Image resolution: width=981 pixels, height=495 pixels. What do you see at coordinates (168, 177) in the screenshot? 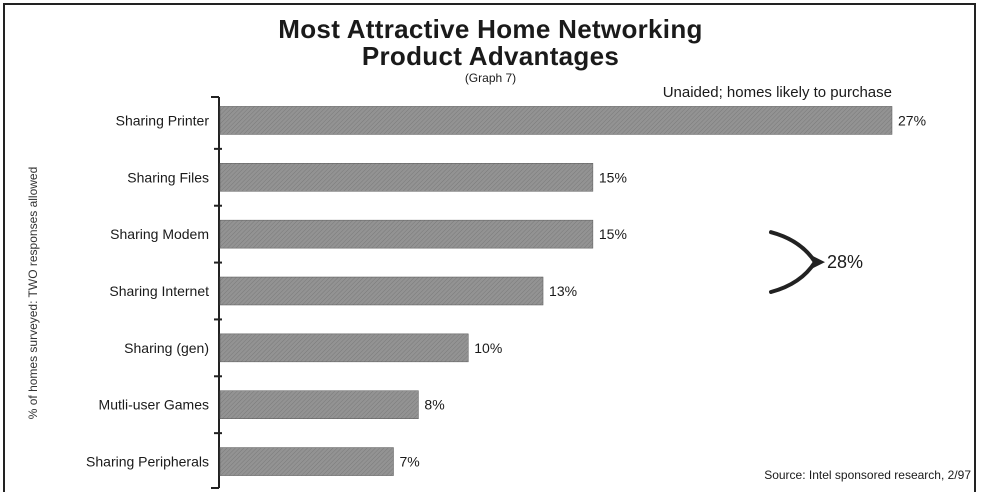
I see `category-label: Sharing Files` at bounding box center [168, 177].